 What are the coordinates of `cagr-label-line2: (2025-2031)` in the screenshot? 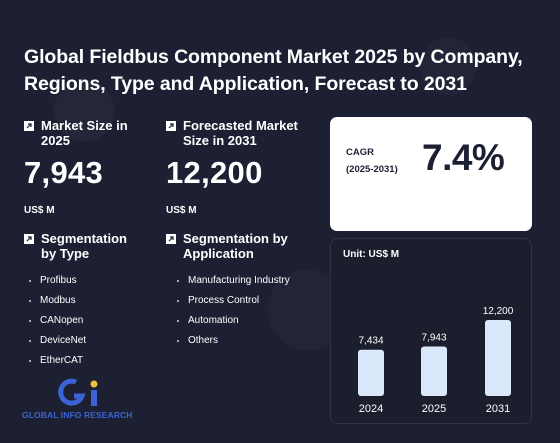 It's located at (372, 169).